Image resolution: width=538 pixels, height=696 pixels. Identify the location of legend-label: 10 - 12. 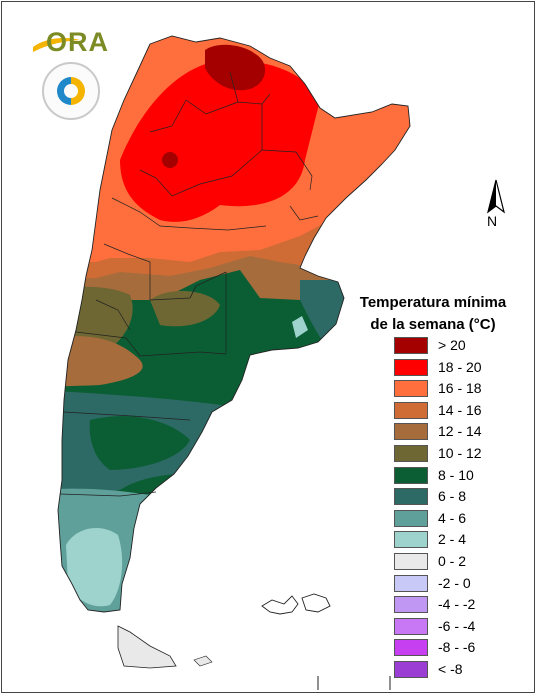
(460, 452).